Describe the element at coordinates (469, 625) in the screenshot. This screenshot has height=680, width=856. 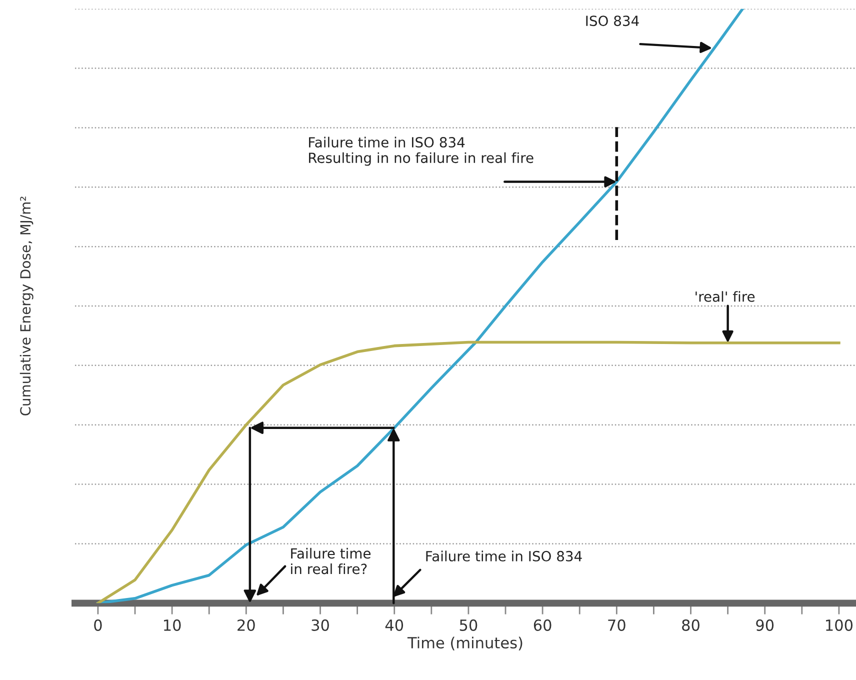
I see `x-tick-label: 50` at that location.